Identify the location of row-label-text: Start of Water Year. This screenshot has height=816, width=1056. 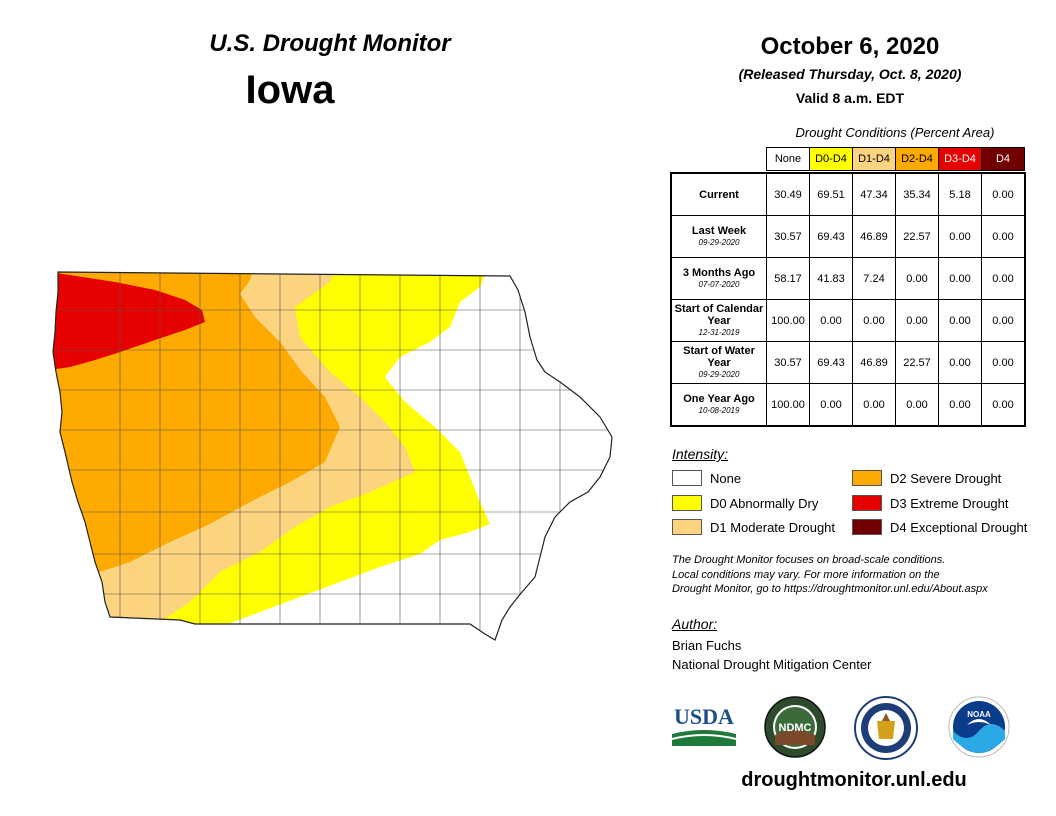
(719, 356).